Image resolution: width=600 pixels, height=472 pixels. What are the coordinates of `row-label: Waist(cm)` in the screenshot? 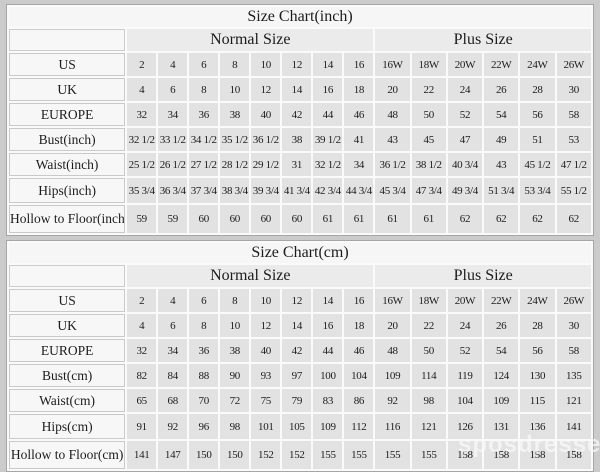 It's located at (67, 400).